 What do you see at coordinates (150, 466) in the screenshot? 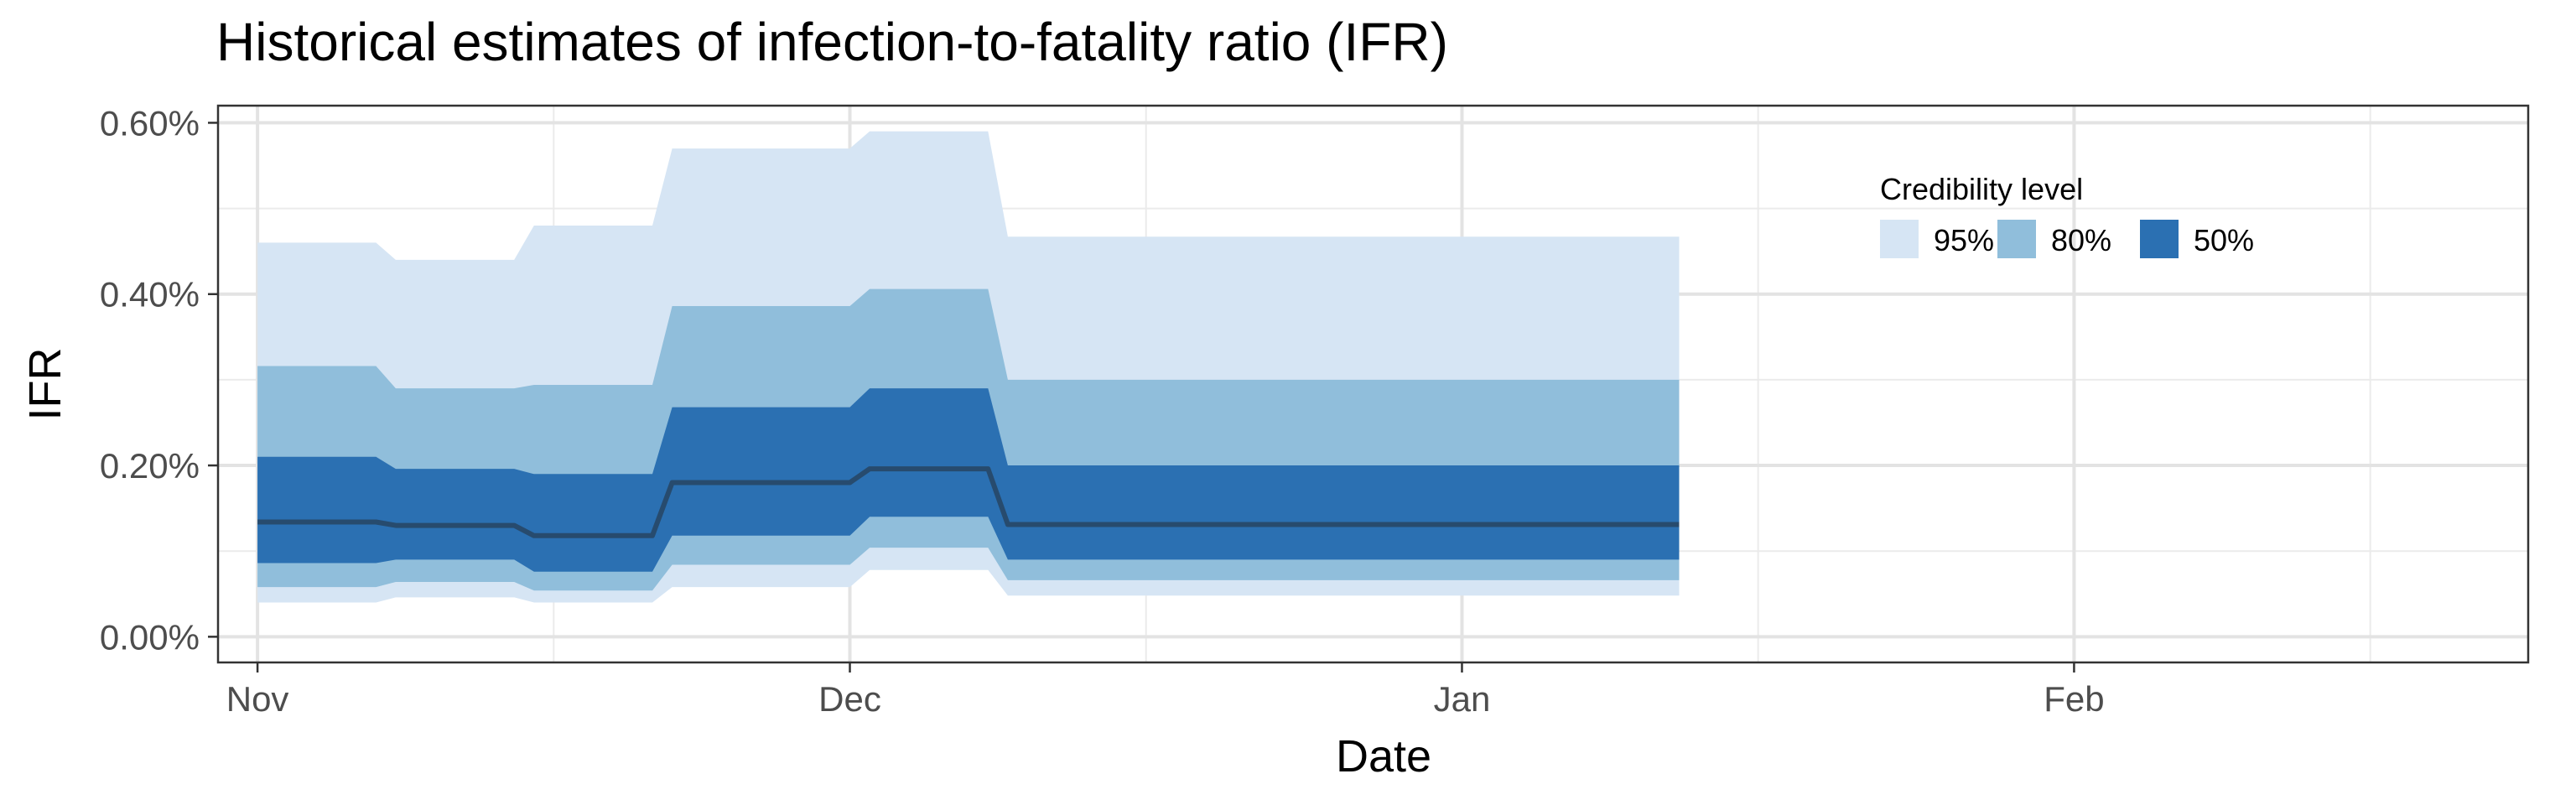
I see `y-tick-label: 0.20%` at bounding box center [150, 466].